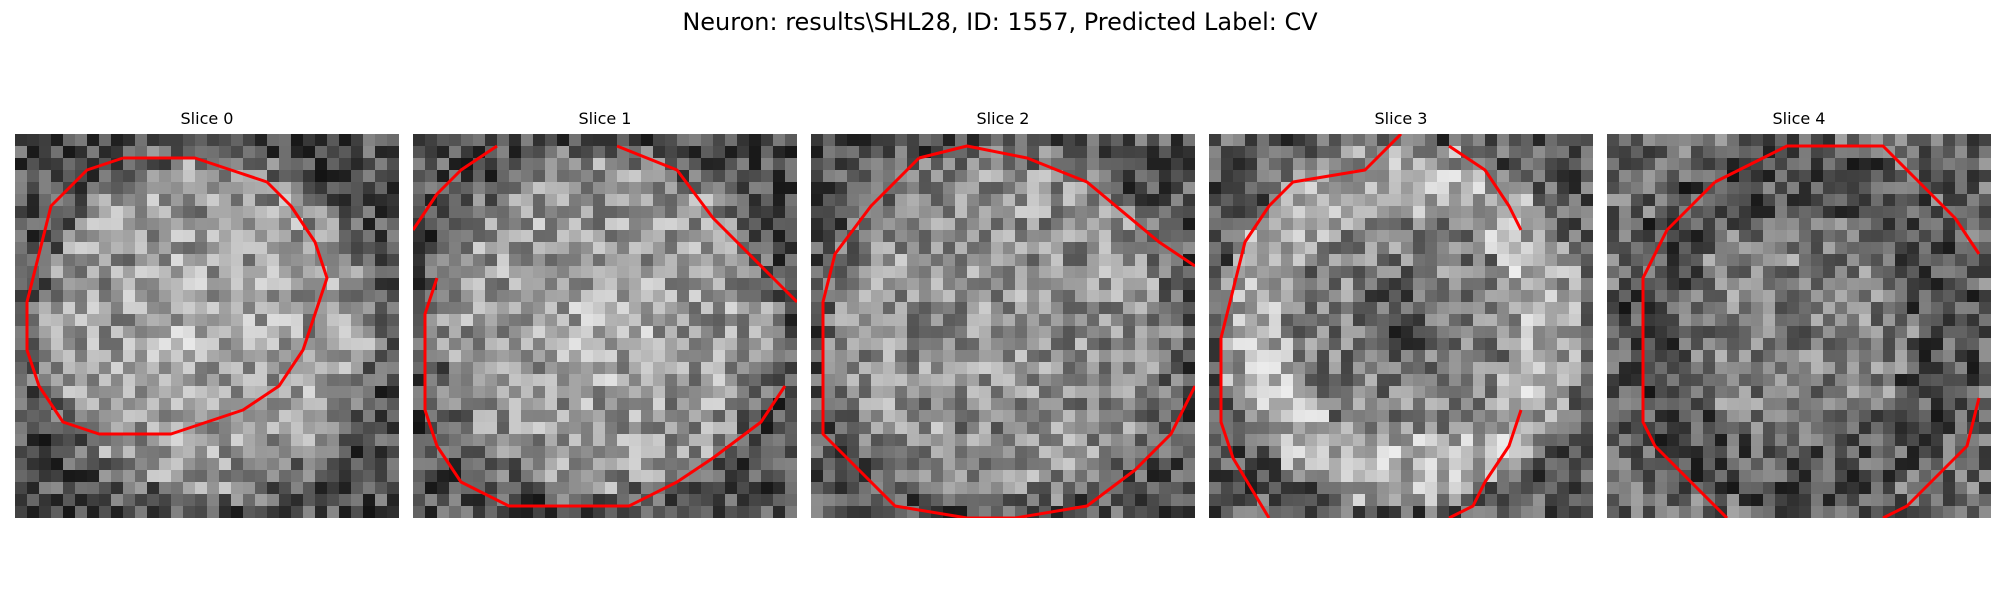  What do you see at coordinates (207, 118) in the screenshot?
I see `slice-0-title: Slice 0` at bounding box center [207, 118].